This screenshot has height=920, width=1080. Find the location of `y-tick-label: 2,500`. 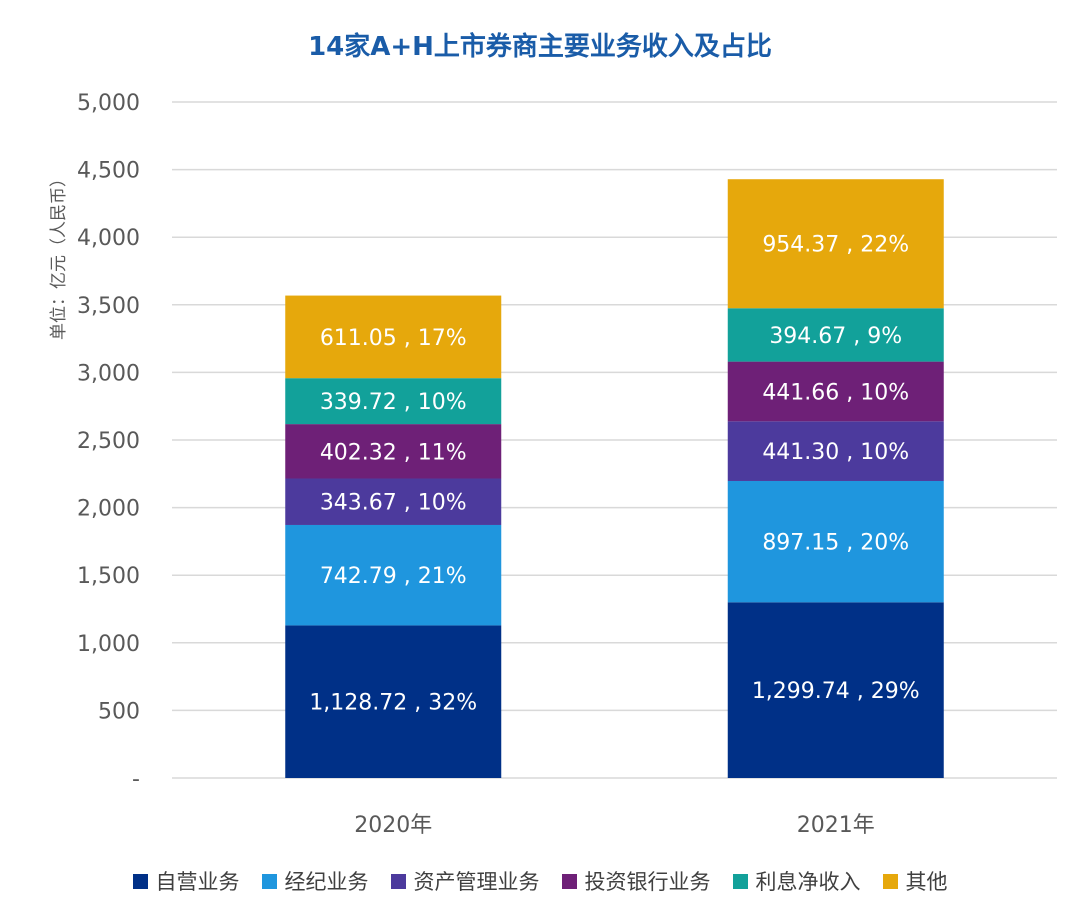

y-tick-label: 2,500 is located at coordinates (108, 441).